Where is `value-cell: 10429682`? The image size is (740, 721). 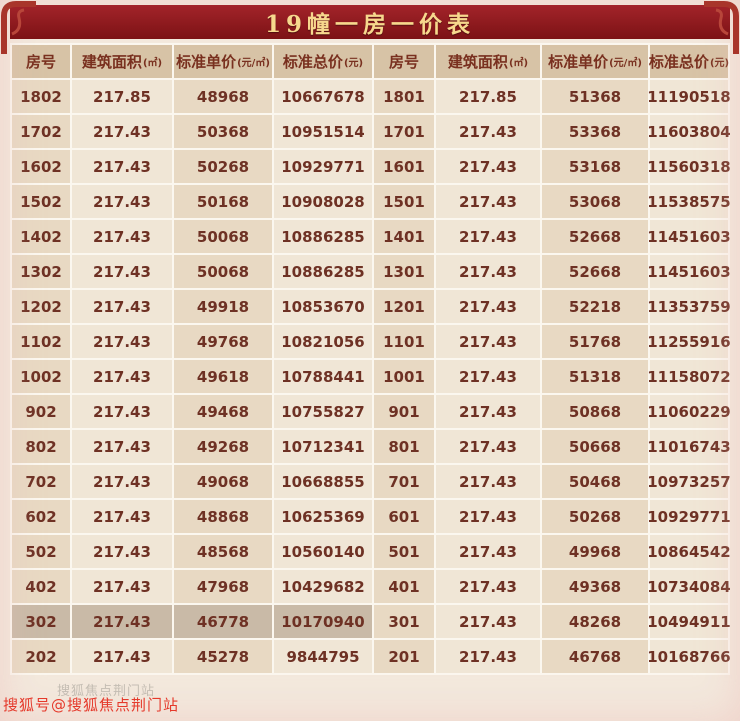
value-cell: 10429682 is located at coordinates (323, 586).